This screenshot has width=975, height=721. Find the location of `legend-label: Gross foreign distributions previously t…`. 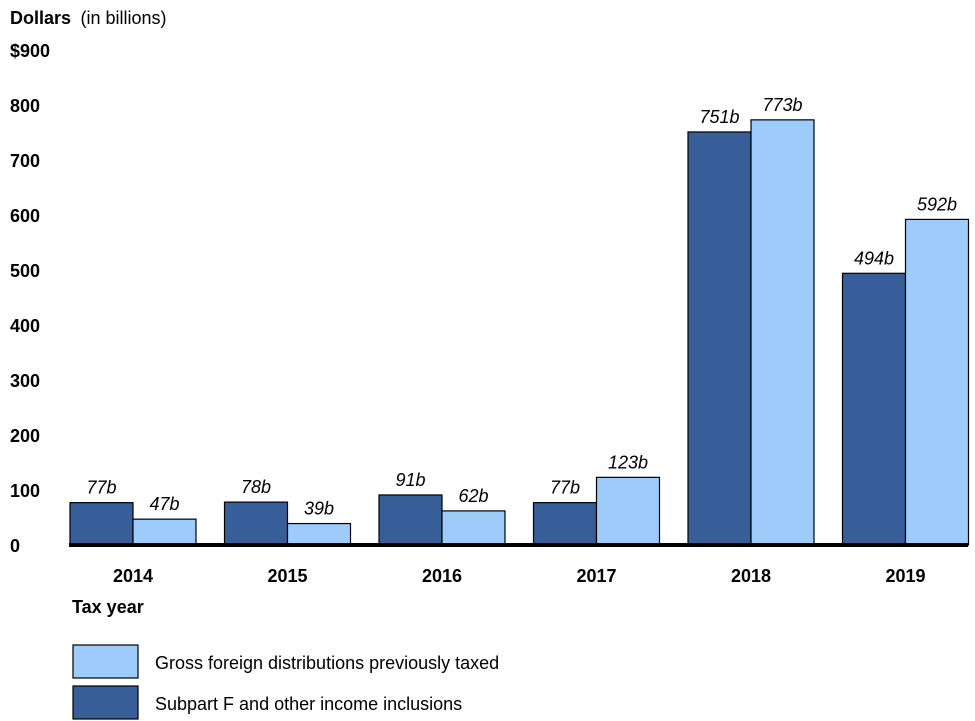

legend-label: Gross foreign distributions previously t… is located at coordinates (327, 663).